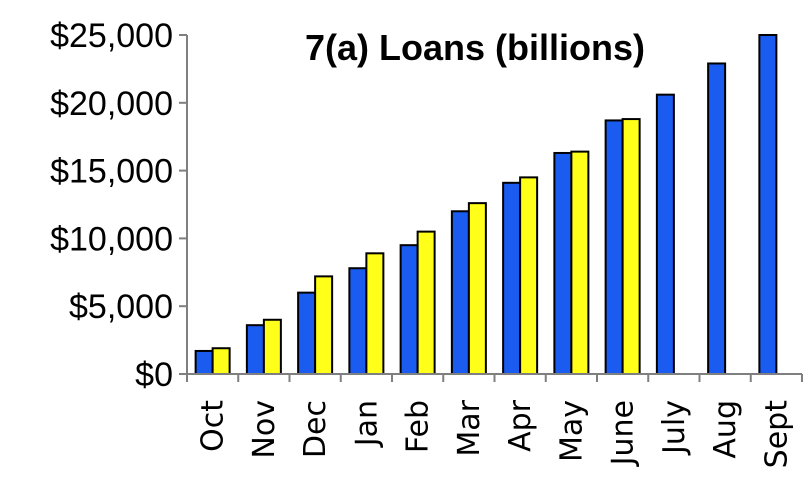  What do you see at coordinates (614, 247) in the screenshot?
I see `bar-series-1-june` at bounding box center [614, 247].